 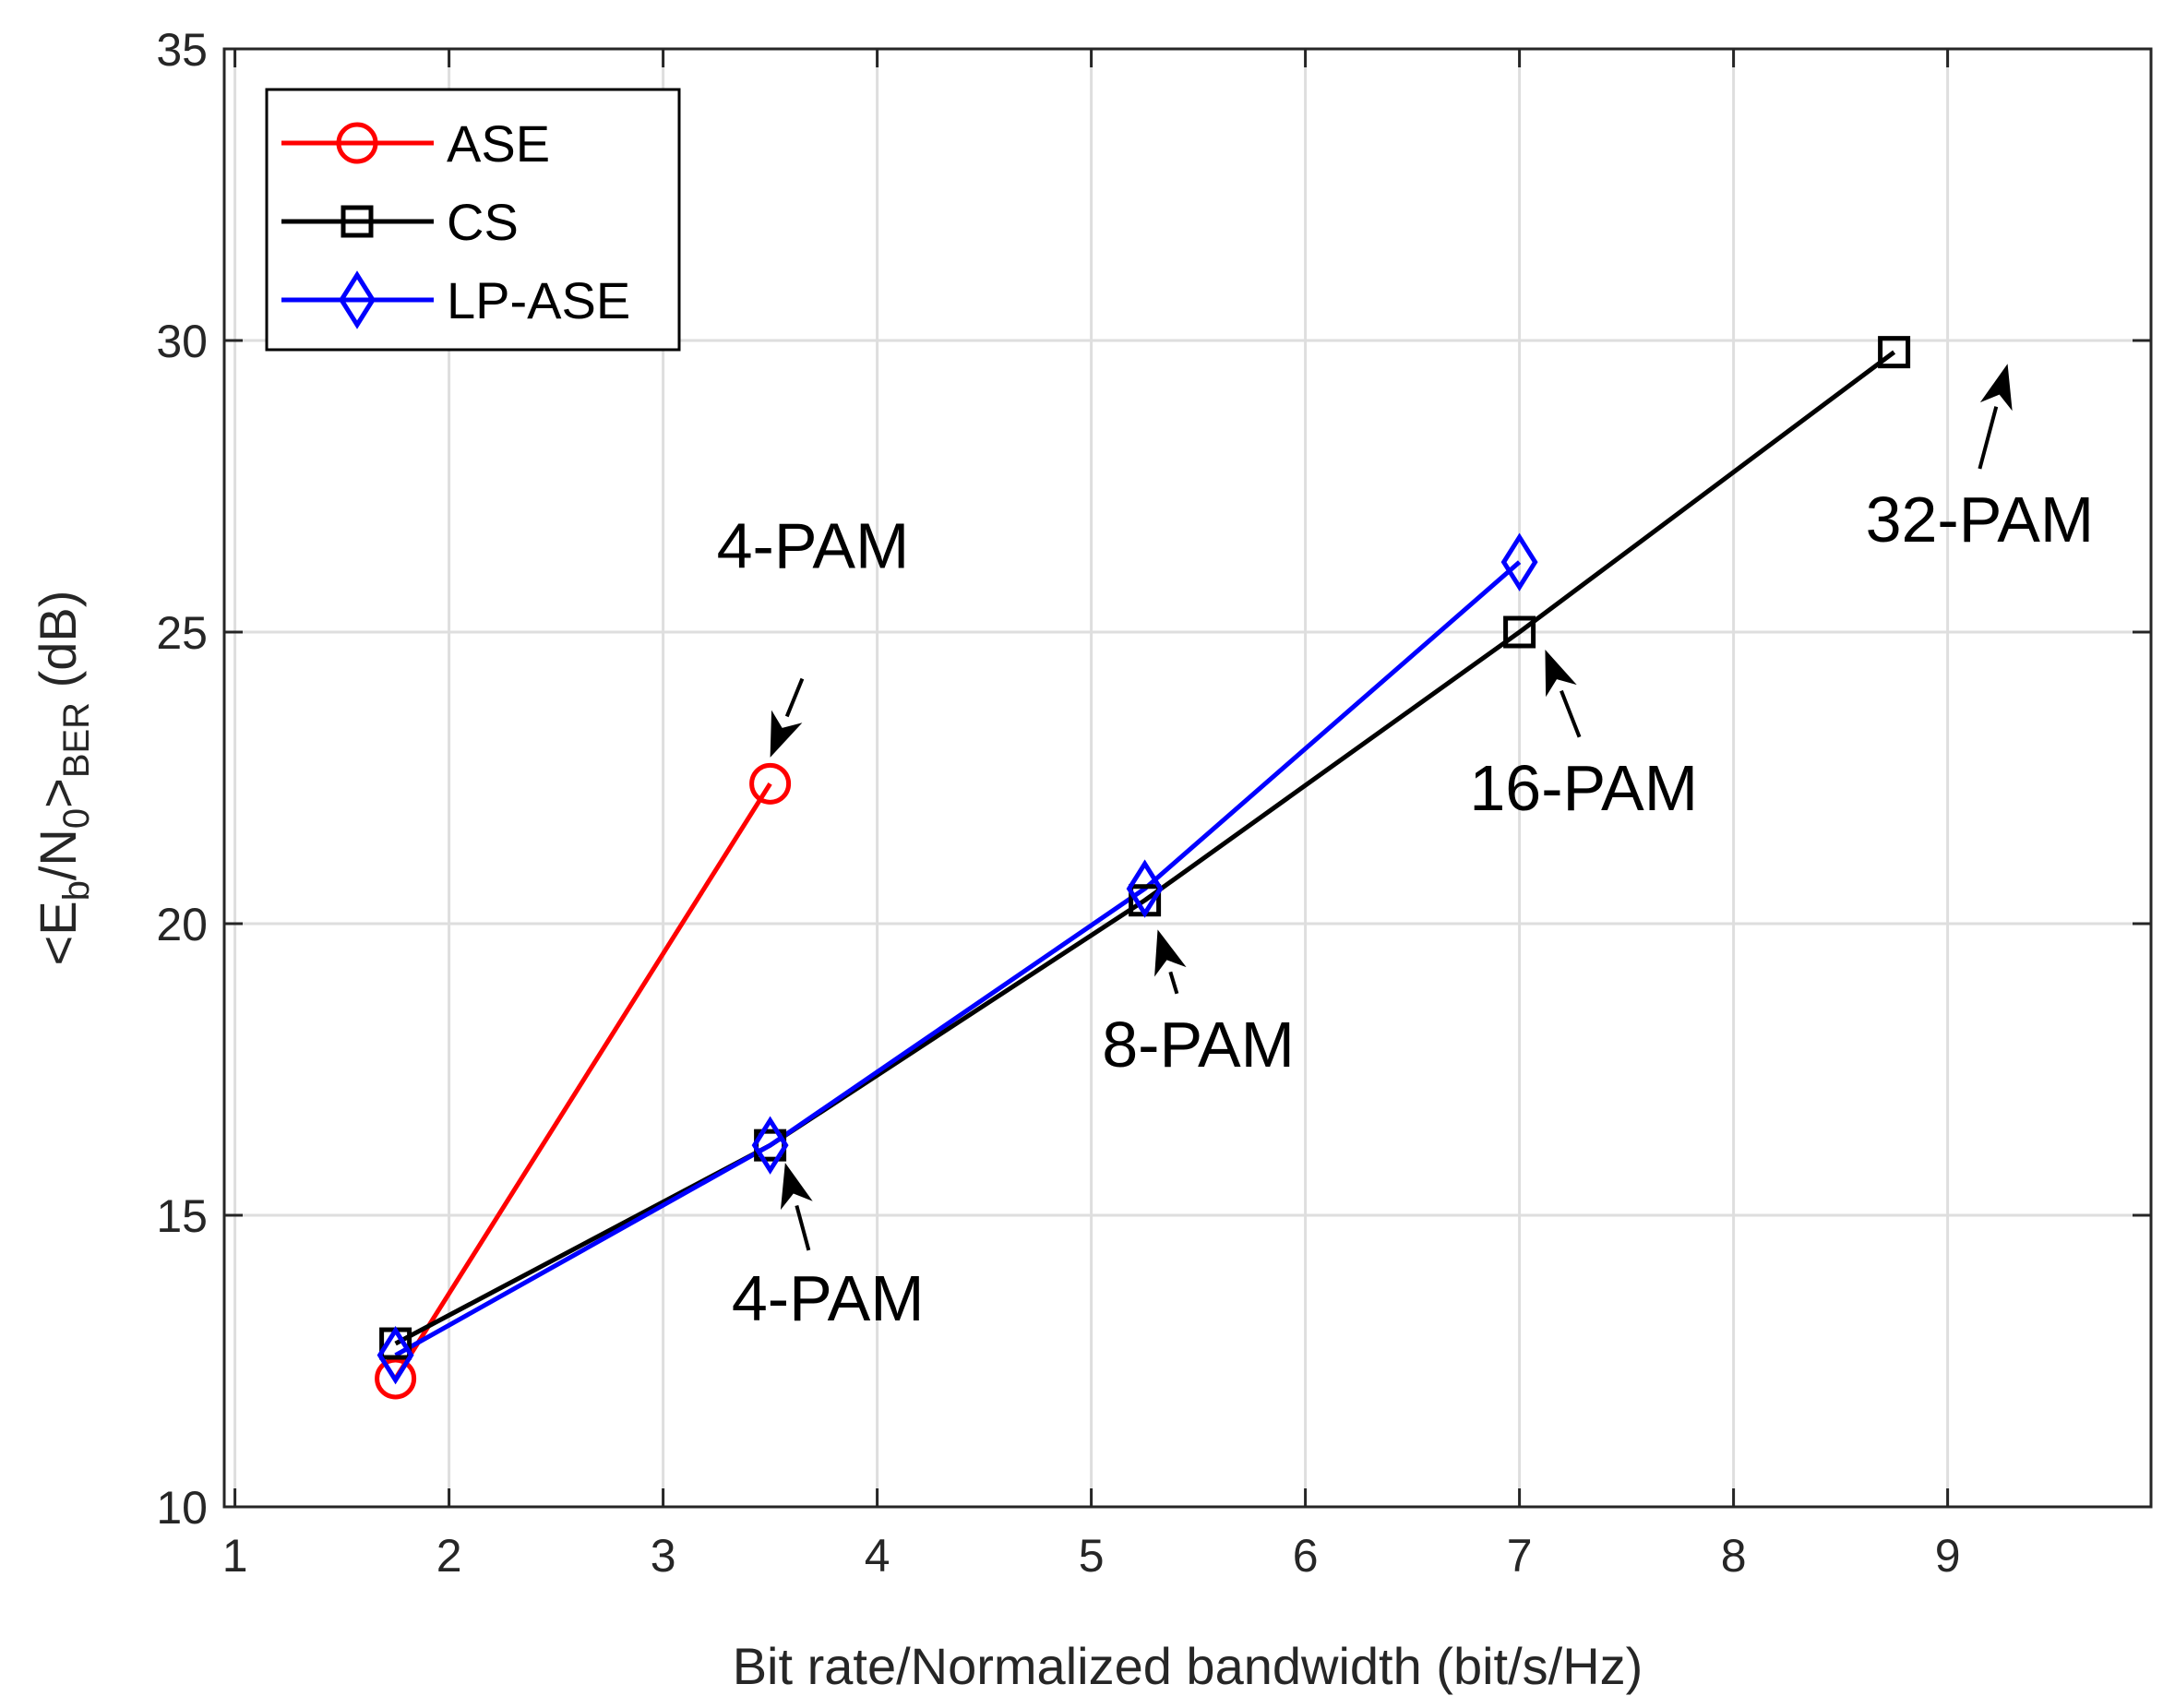 I want to click on legend: ASE CS LP-ASE, so click(x=473, y=220).